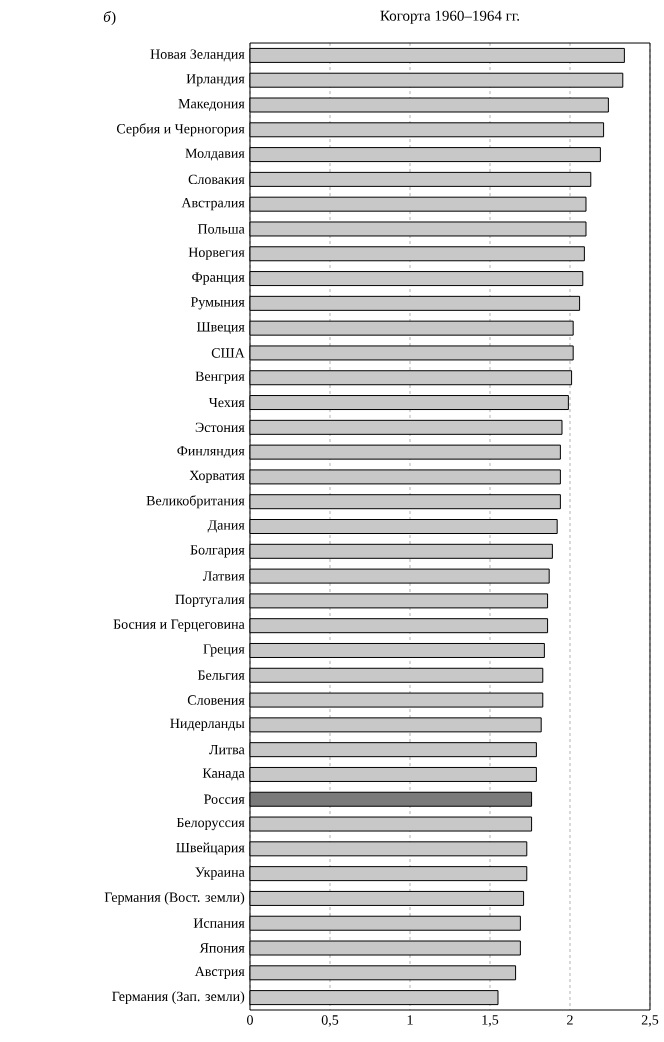  I want to click on y-tick-label: Словения, so click(216, 700).